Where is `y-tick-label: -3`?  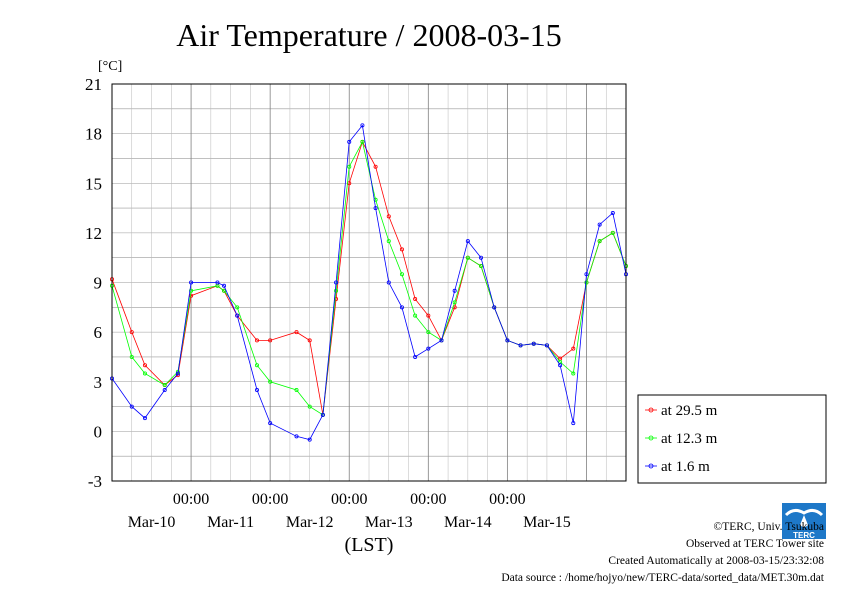
y-tick-label: -3 is located at coordinates (95, 481).